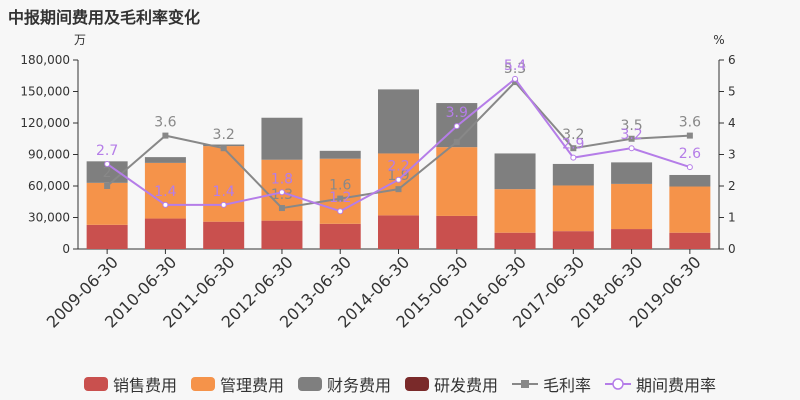 The width and height of the screenshot is (800, 400). Describe the element at coordinates (732, 60) in the screenshot. I see `right-tick-label: 6` at that location.